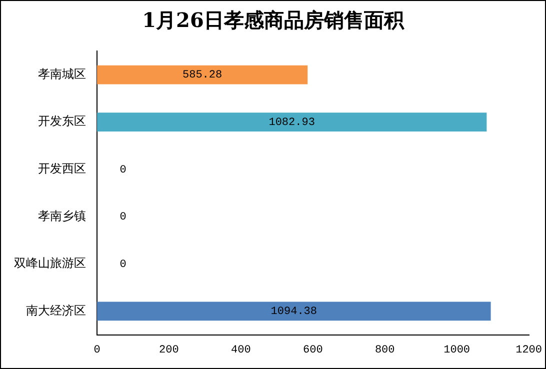 The height and width of the screenshot is (369, 546). What do you see at coordinates (62, 215) in the screenshot?
I see `y-tick-label: 孝南乡镇` at bounding box center [62, 215].